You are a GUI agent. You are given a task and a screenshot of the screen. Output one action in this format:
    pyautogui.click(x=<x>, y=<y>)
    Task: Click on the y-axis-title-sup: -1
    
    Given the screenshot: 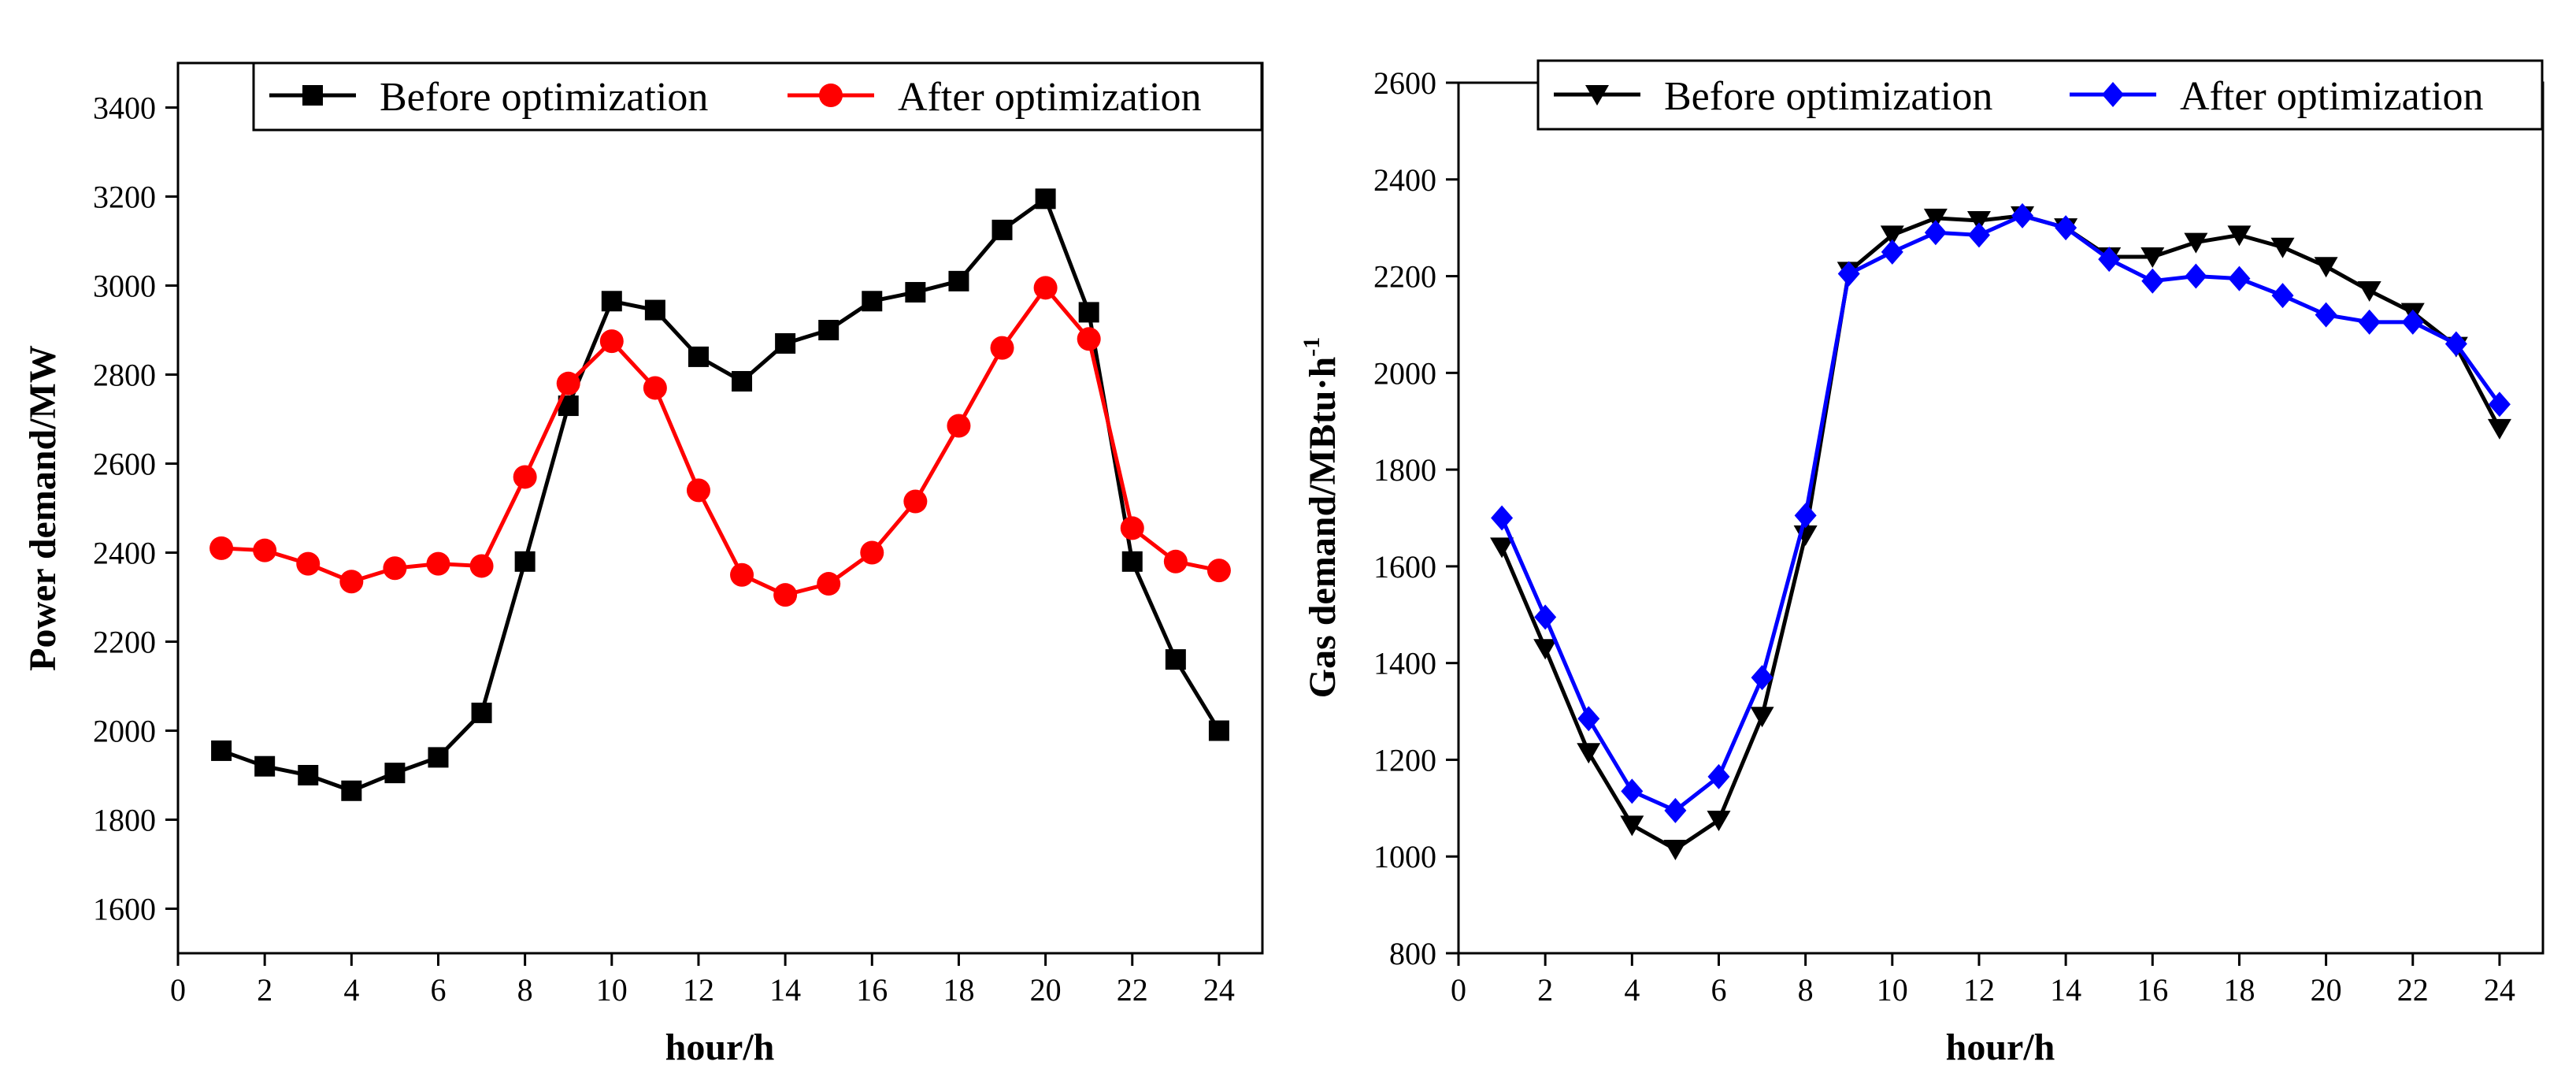 What is the action you would take?
    pyautogui.click(x=1312, y=347)
    